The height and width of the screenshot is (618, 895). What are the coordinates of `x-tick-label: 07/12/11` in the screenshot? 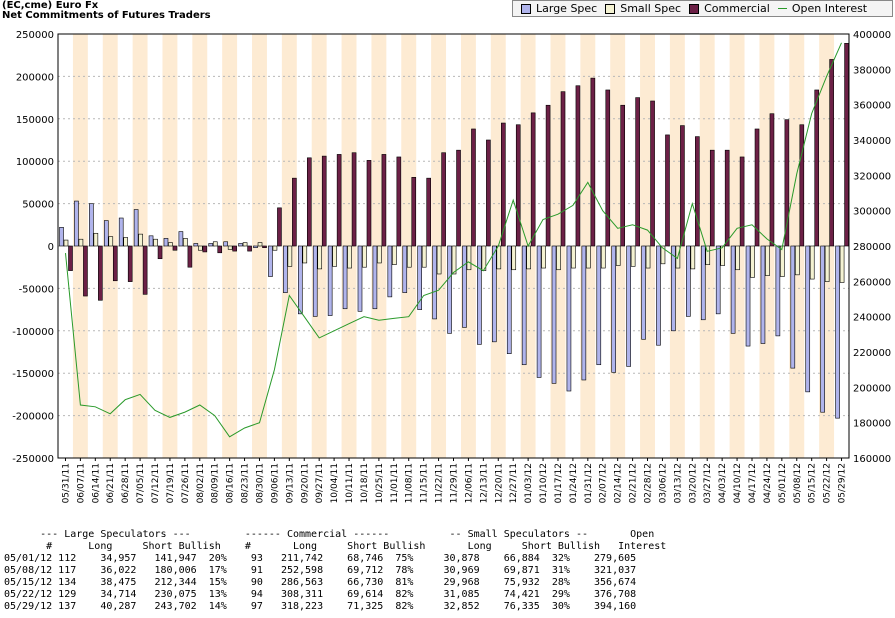 It's located at (156, 483).